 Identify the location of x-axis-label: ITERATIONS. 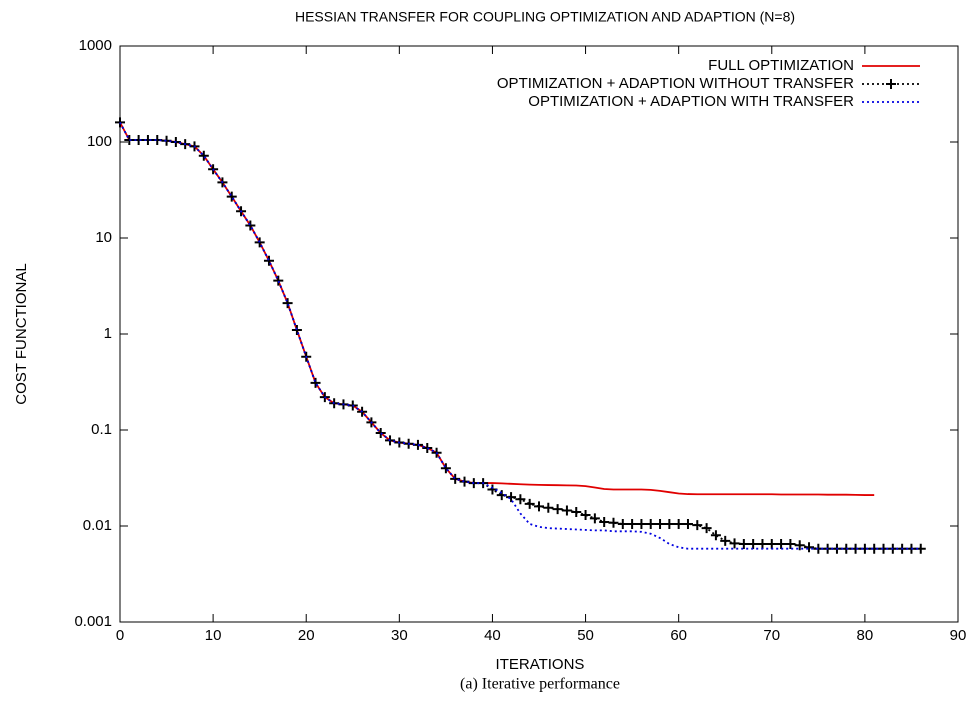
(540, 664).